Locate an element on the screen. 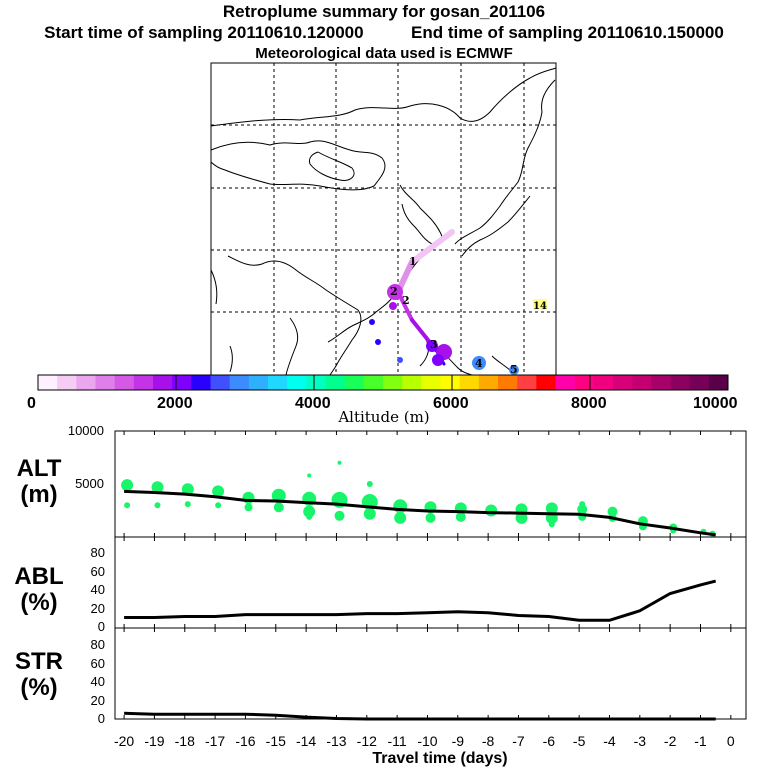 The image size is (768, 768). alt-ytick: 5000 is located at coordinates (89, 483).